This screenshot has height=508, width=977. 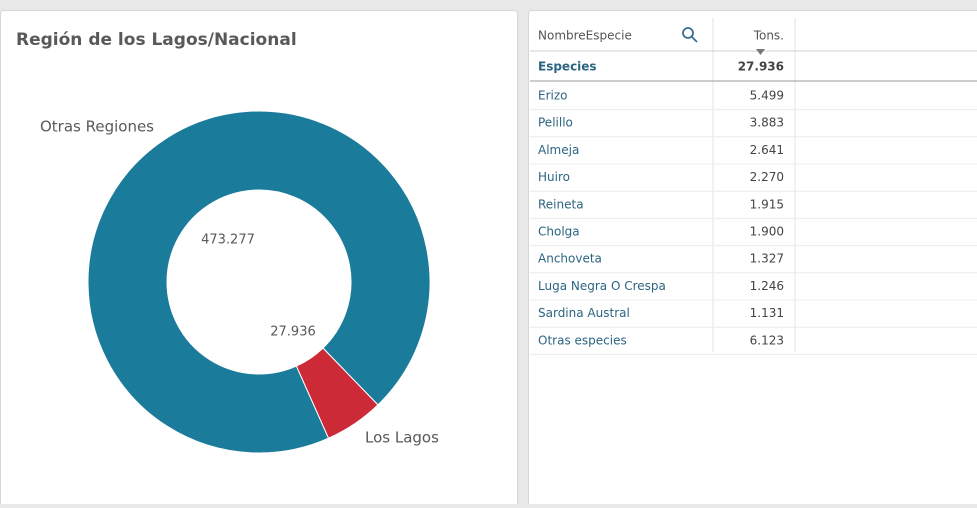 What do you see at coordinates (585, 36) in the screenshot?
I see `column-header: NombreEspecie` at bounding box center [585, 36].